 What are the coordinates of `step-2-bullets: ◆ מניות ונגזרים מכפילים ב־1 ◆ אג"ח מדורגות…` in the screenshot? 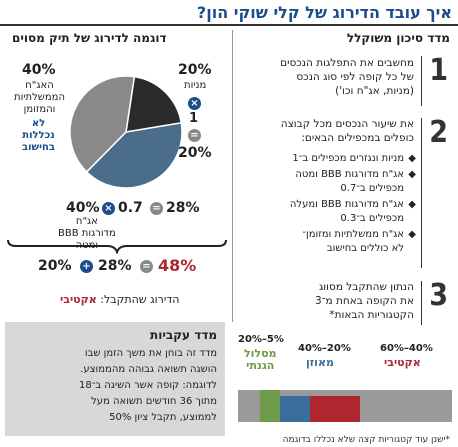 It's located at (326, 204).